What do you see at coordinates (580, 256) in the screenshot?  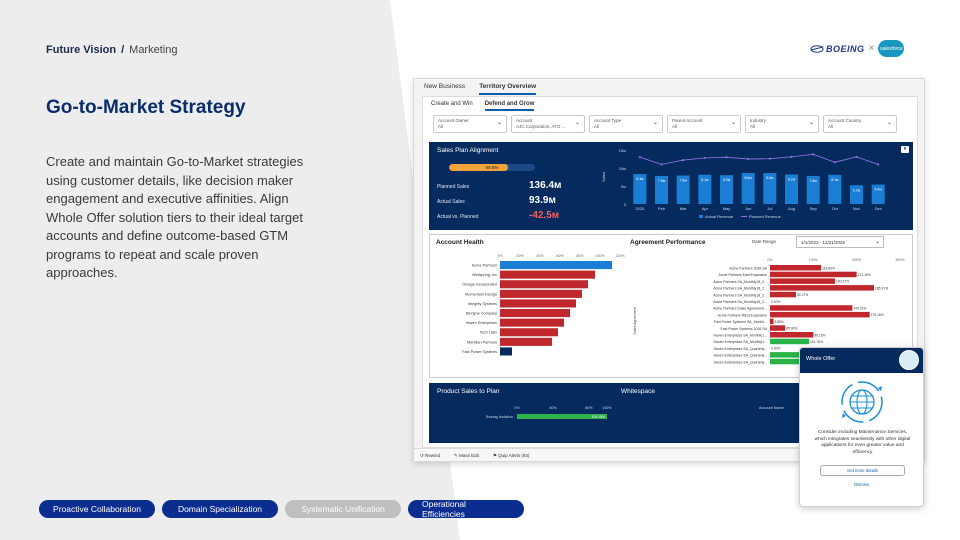 I see `x-tick-label: 80%` at bounding box center [580, 256].